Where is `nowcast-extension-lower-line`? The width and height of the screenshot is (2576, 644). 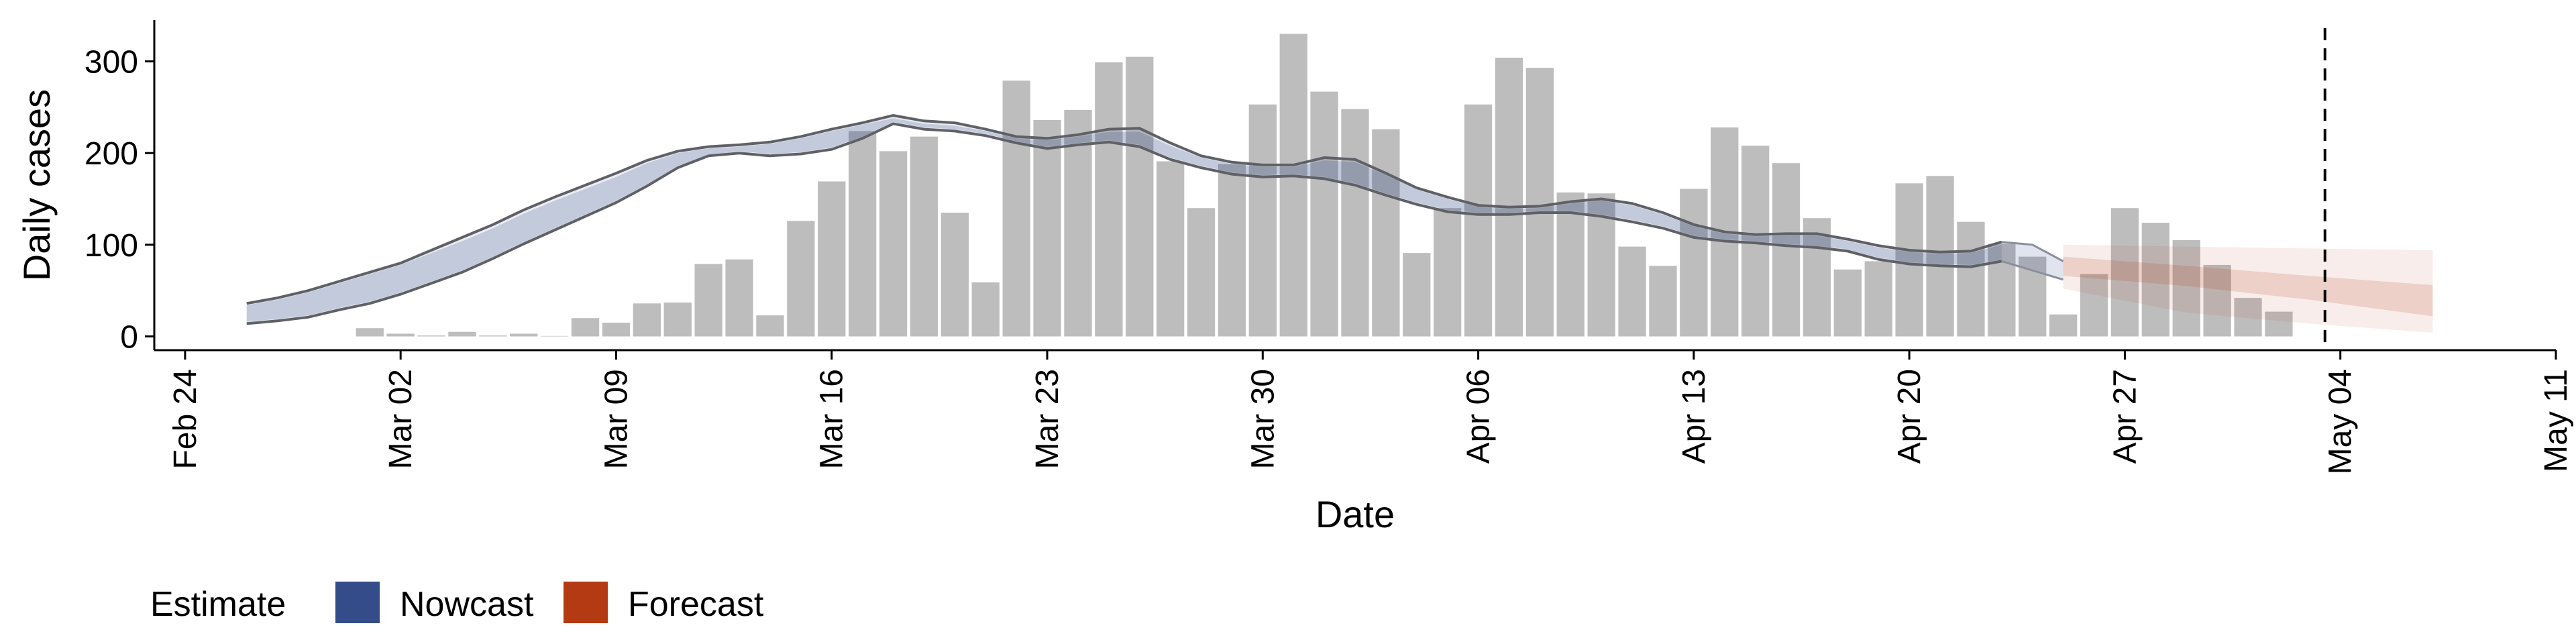 nowcast-extension-lower-line is located at coordinates (2032, 270).